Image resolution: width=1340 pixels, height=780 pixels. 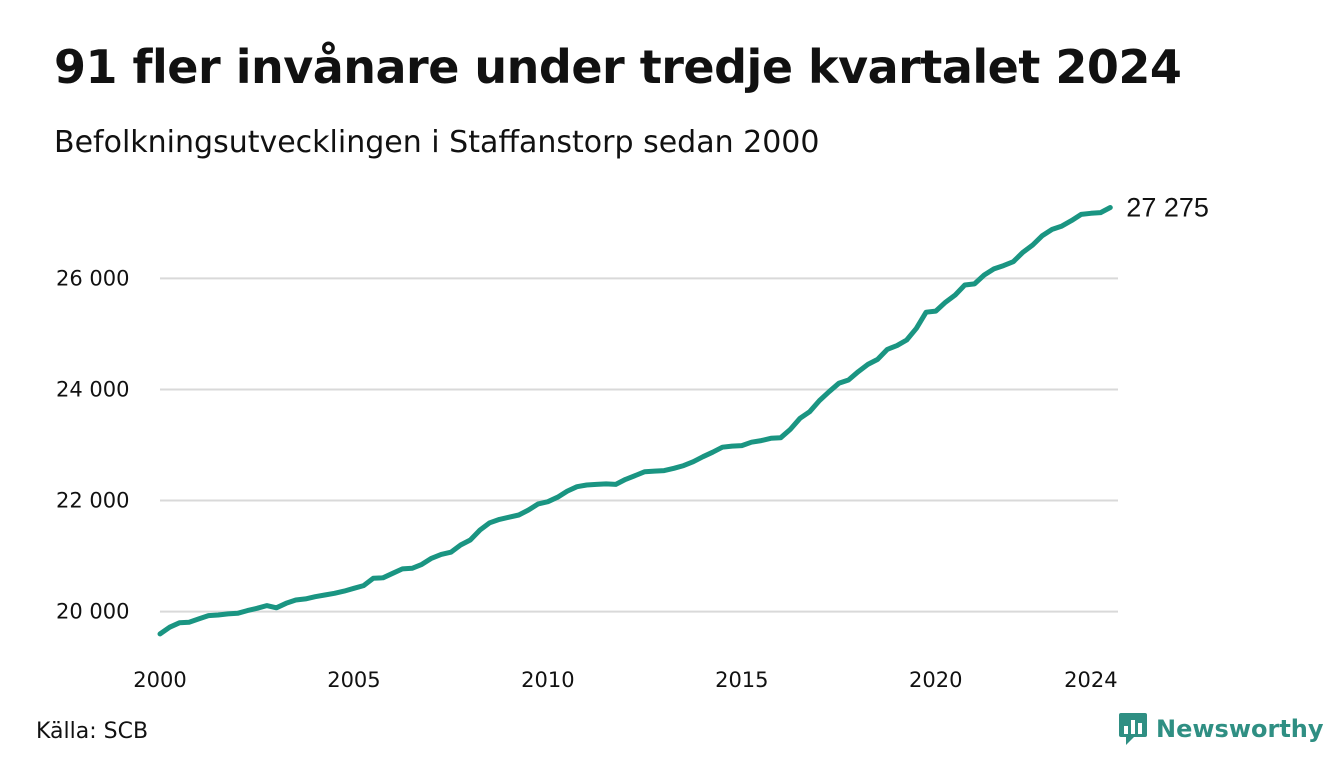 What do you see at coordinates (1240, 729) in the screenshot?
I see `brand-name: Newsworthy` at bounding box center [1240, 729].